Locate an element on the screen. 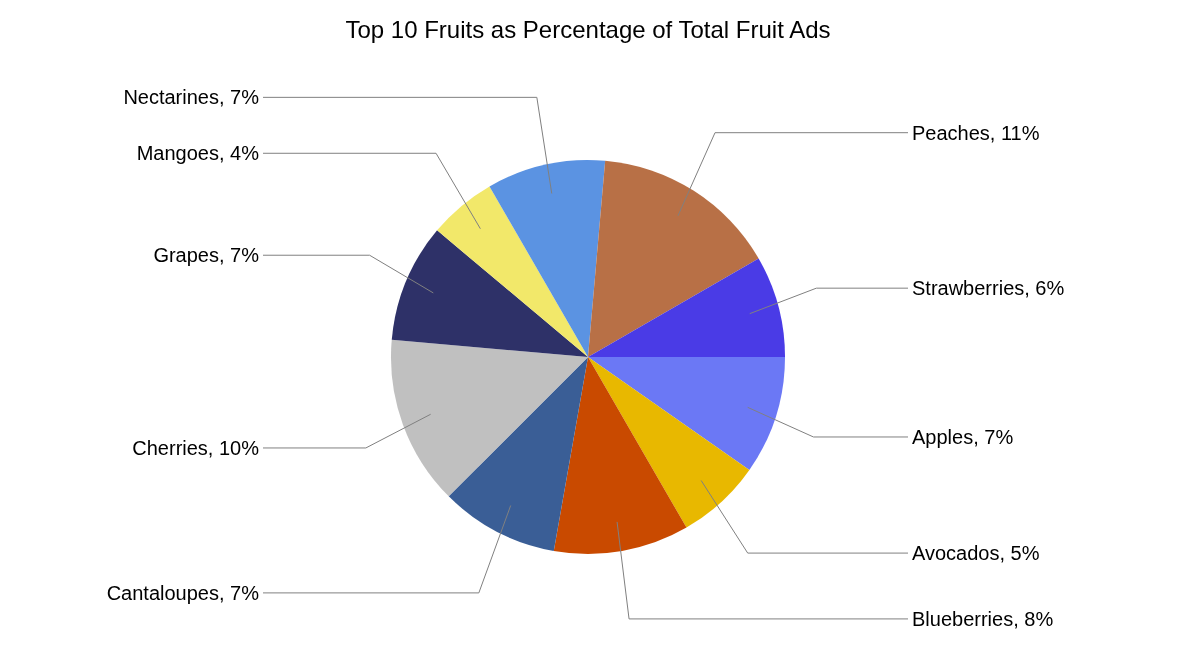  slice-label: Grapes, 7% is located at coordinates (206, 255).